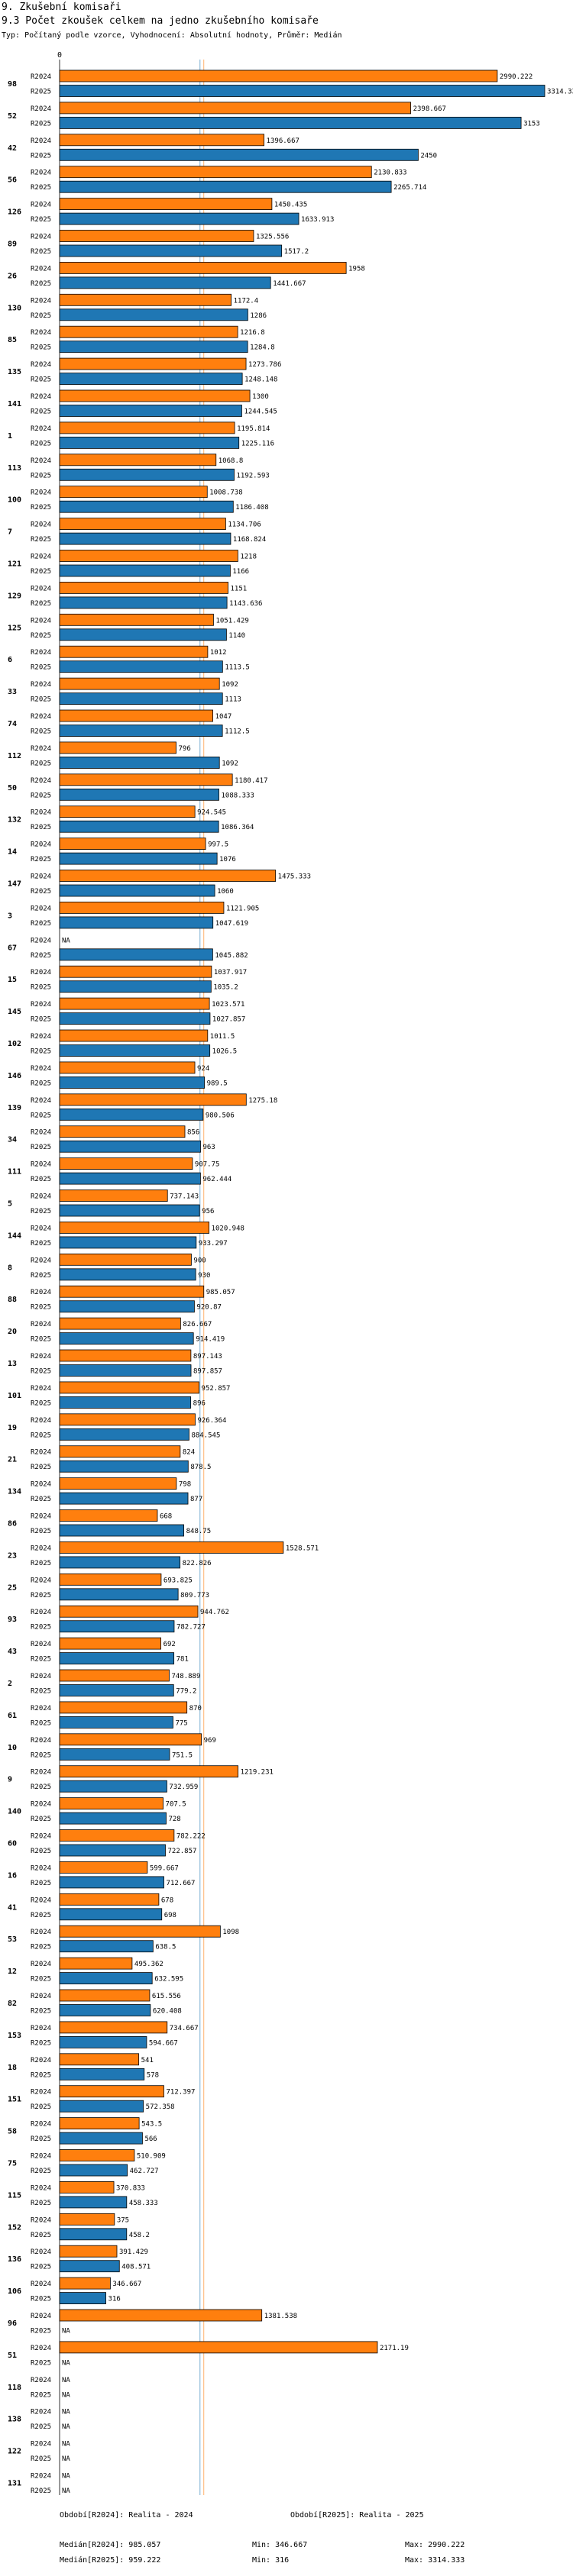  What do you see at coordinates (184, 1197) in the screenshot?
I see `value-label: 737.143` at bounding box center [184, 1197].